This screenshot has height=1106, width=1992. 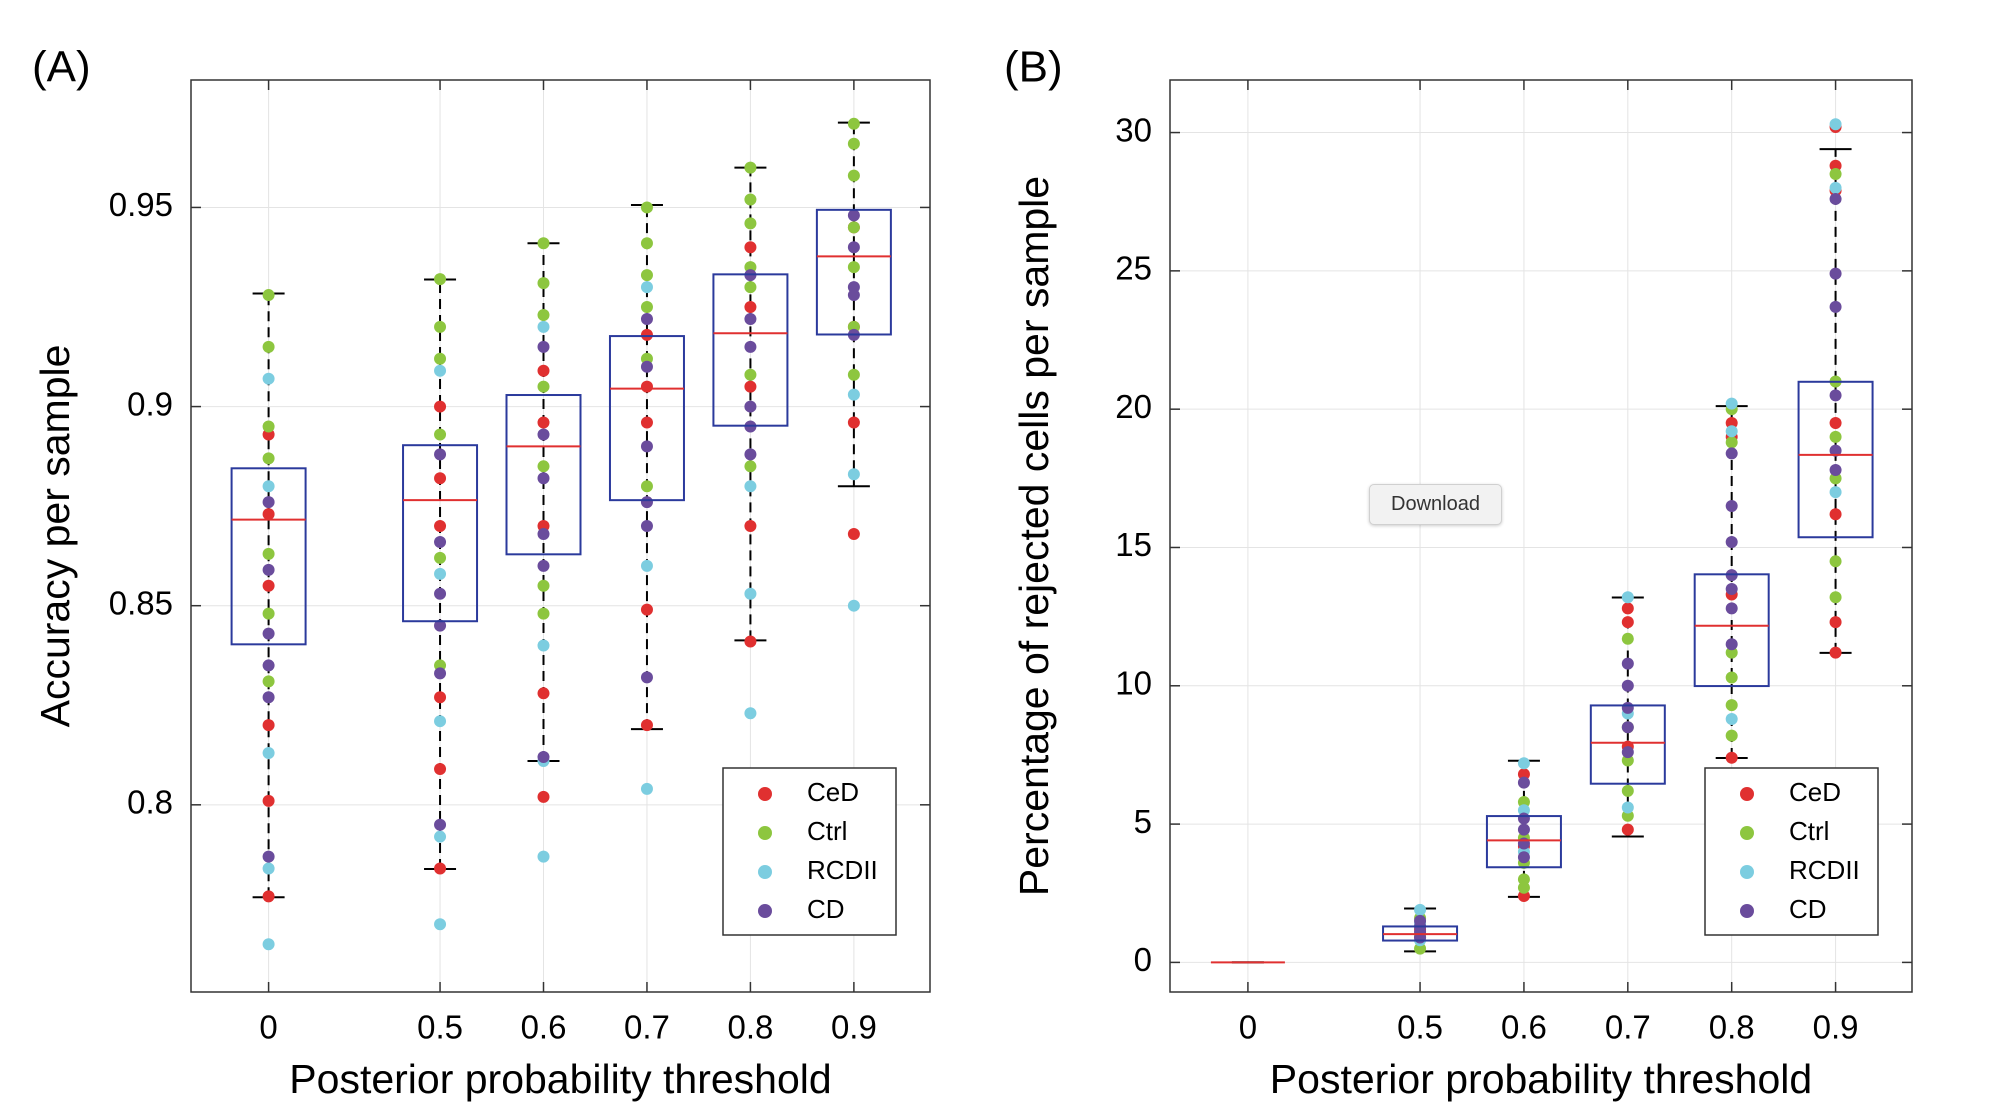 I want to click on x-tick-label: 0.5, so click(x=1420, y=1027).